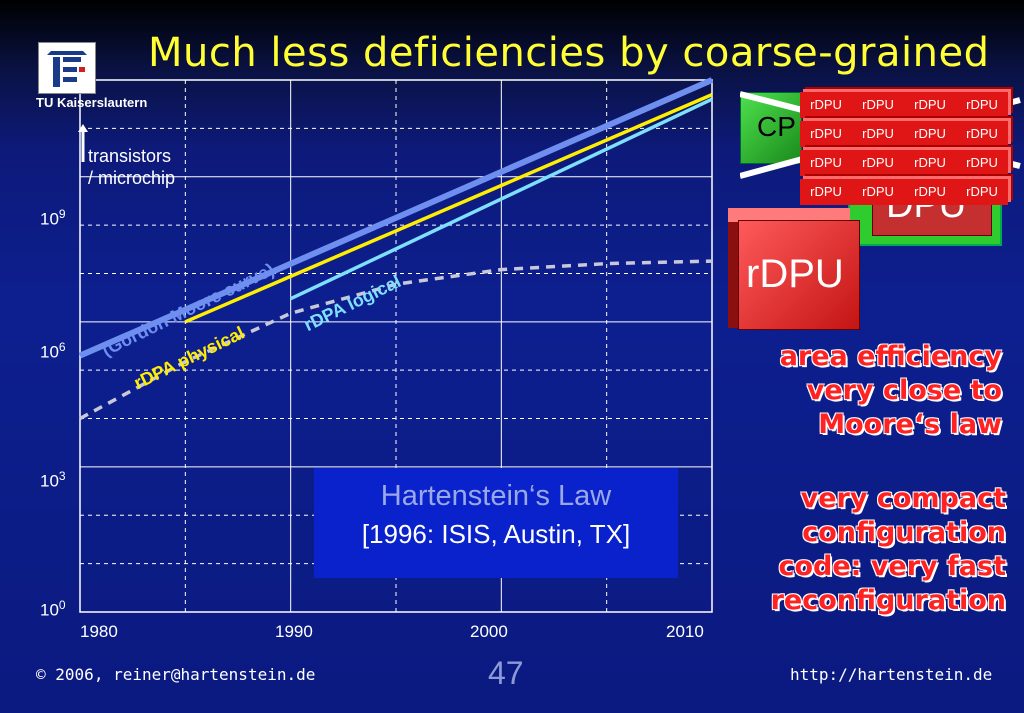 Image resolution: width=1024 pixels, height=713 pixels. What do you see at coordinates (496, 534) in the screenshot?
I see `law-reference: [1996: ISIS, Austin, TX]` at bounding box center [496, 534].